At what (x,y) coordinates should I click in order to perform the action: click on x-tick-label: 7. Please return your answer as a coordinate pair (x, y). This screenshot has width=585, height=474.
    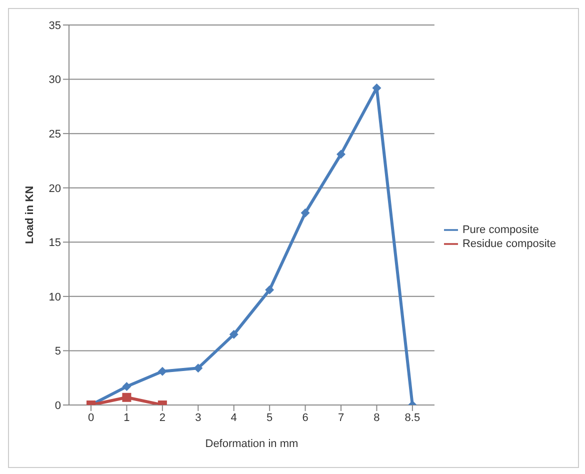
    Looking at the image, I should click on (341, 418).